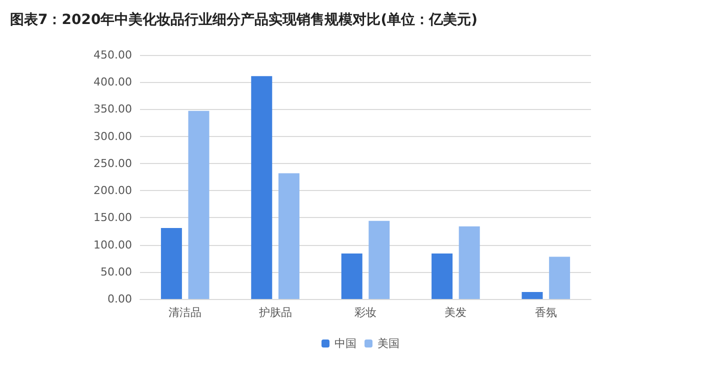 This screenshot has width=721, height=384. I want to click on y-tick-label: 450.00, so click(113, 55).